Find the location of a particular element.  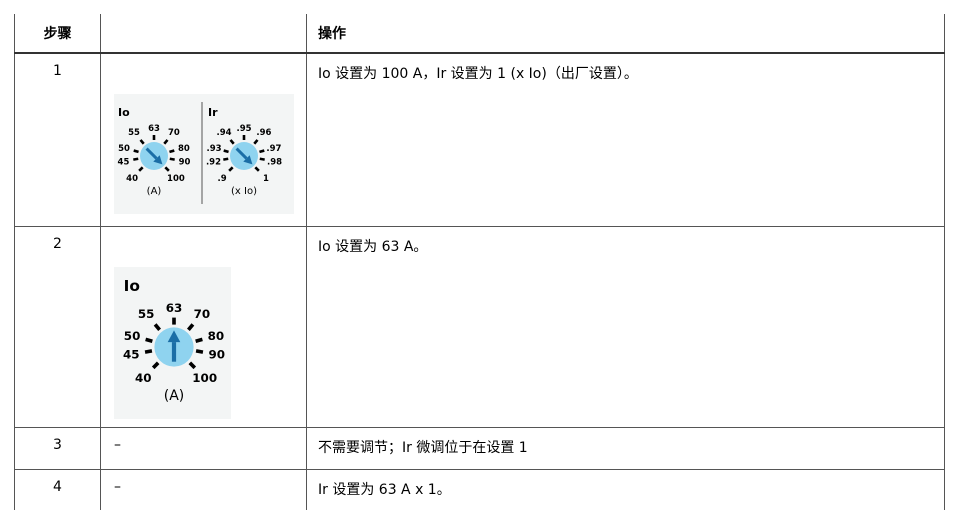

dial-label: .94 is located at coordinates (224, 133).